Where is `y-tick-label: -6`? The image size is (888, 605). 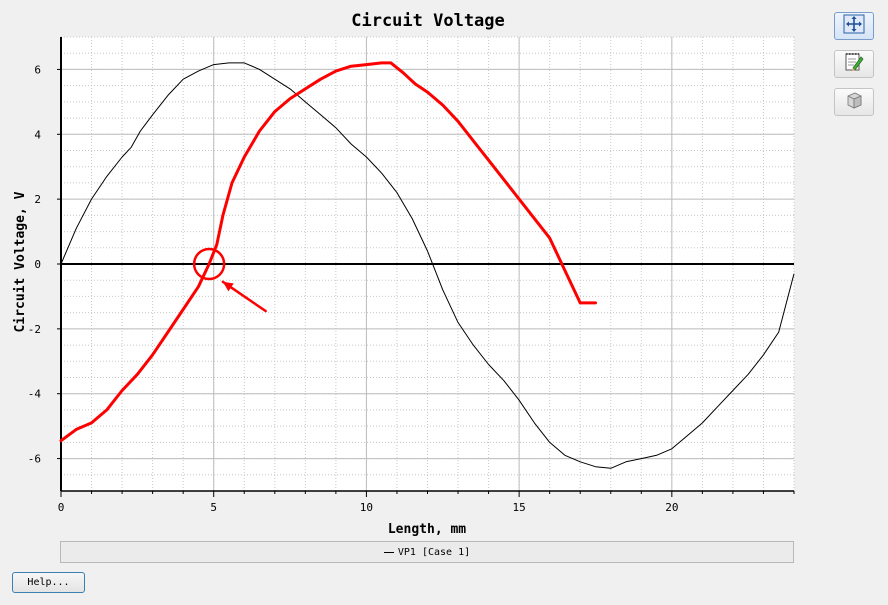
y-tick-label: -6 is located at coordinates (34, 459).